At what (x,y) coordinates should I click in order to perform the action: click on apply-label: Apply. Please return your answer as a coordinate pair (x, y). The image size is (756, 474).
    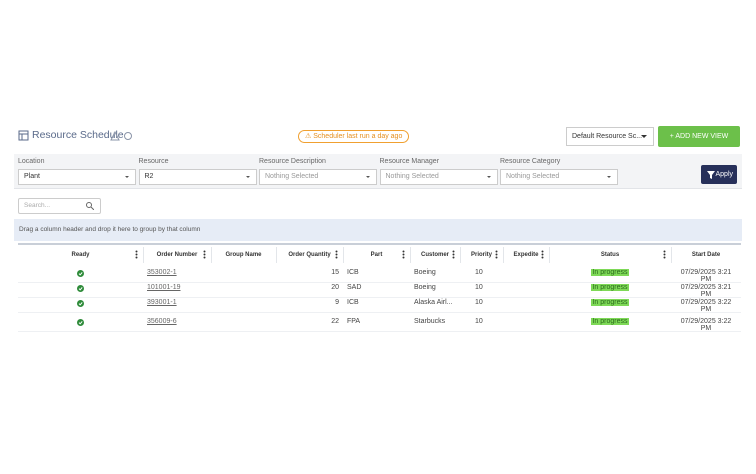
    Looking at the image, I should click on (724, 174).